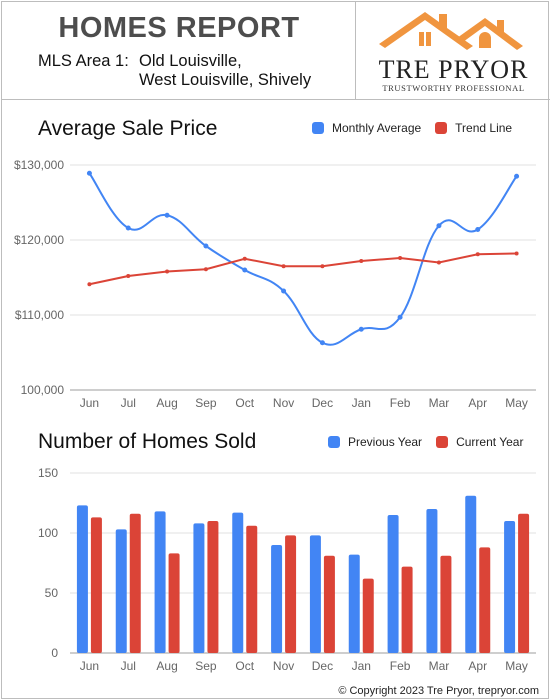 This screenshot has height=700, width=550. I want to click on brand-name: TRE PRYOR, so click(453, 69).